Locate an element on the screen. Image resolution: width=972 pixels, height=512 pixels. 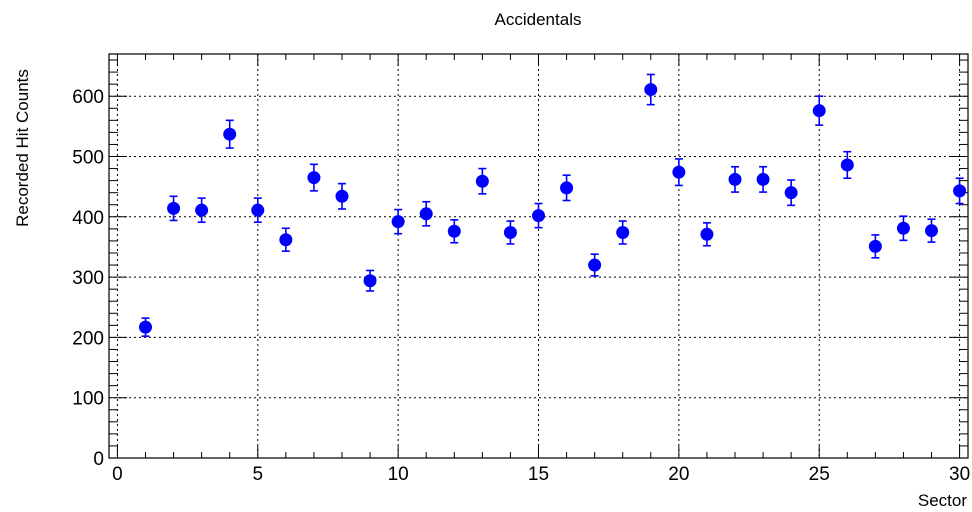
y-tick-label: 300 is located at coordinates (88, 278).